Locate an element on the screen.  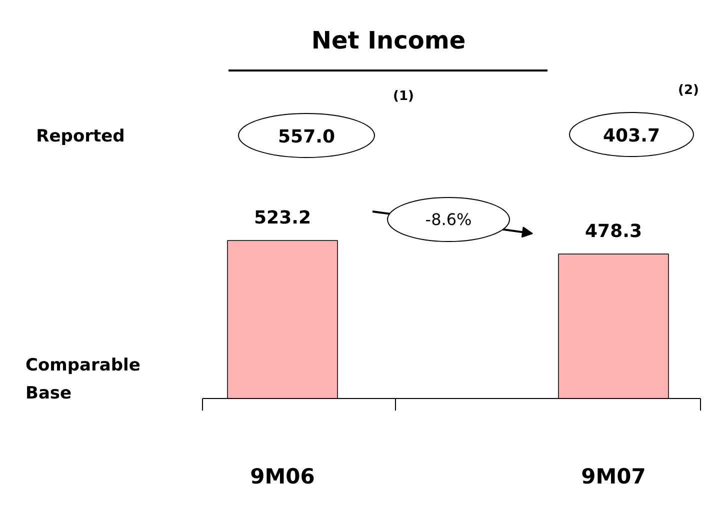
text: (1) is located at coordinates (403, 96).